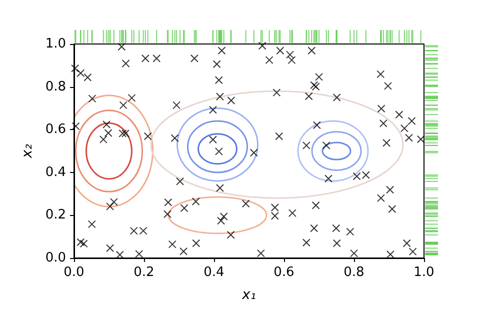 This screenshot has width=490, height=321. What do you see at coordinates (248, 295) in the screenshot?
I see `x-axis-title: x₁` at bounding box center [248, 295].